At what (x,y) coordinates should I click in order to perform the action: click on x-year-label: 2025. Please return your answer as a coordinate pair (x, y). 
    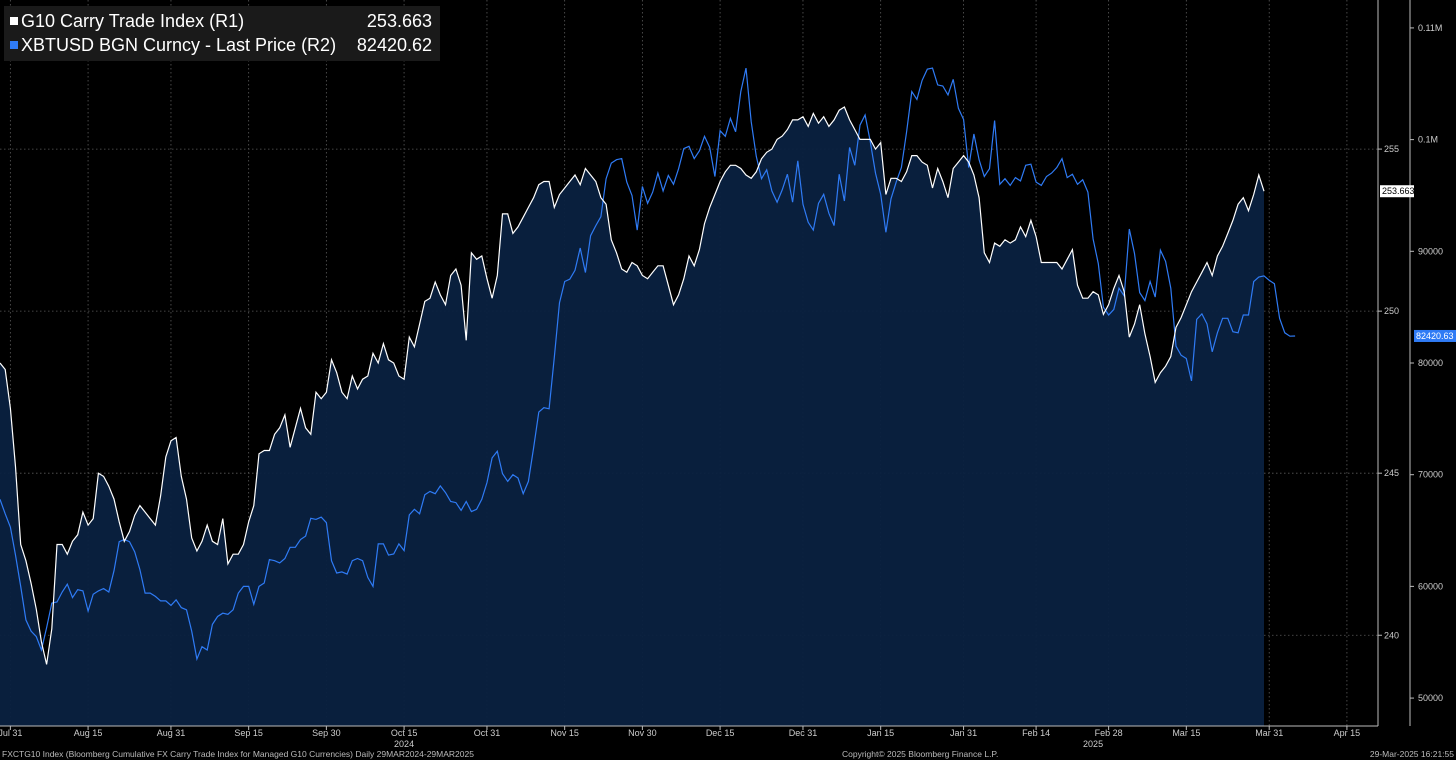
    Looking at the image, I should click on (1093, 744).